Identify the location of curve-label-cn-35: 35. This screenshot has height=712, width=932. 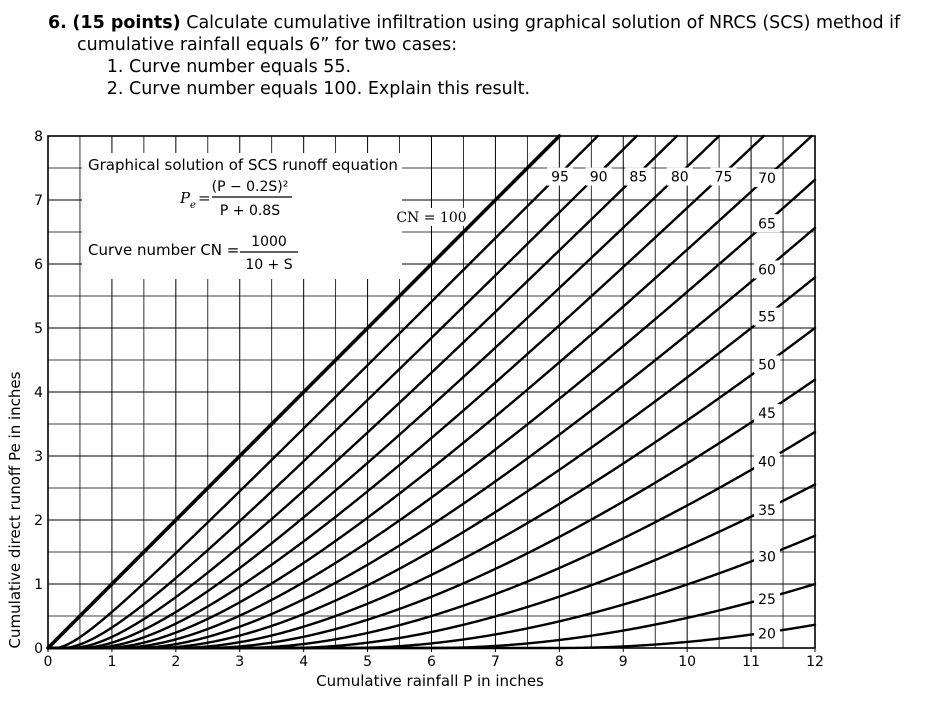
(767, 511).